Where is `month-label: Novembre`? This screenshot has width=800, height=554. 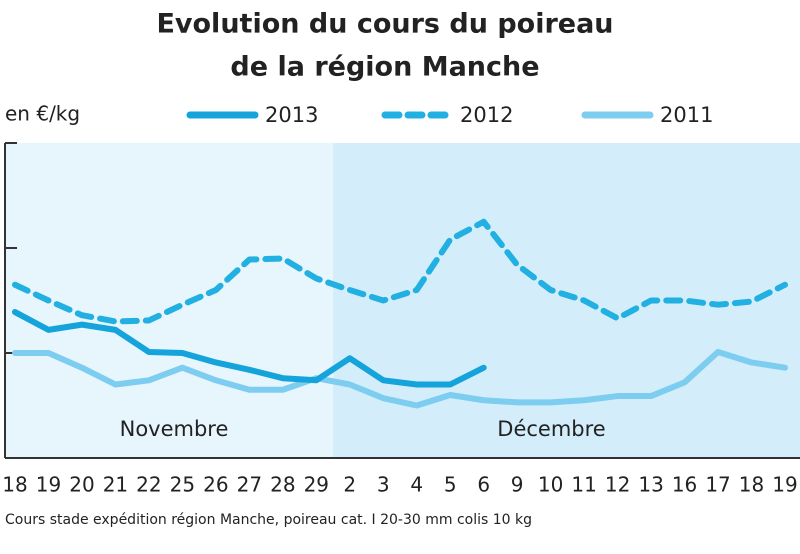
month-label: Novembre is located at coordinates (174, 429).